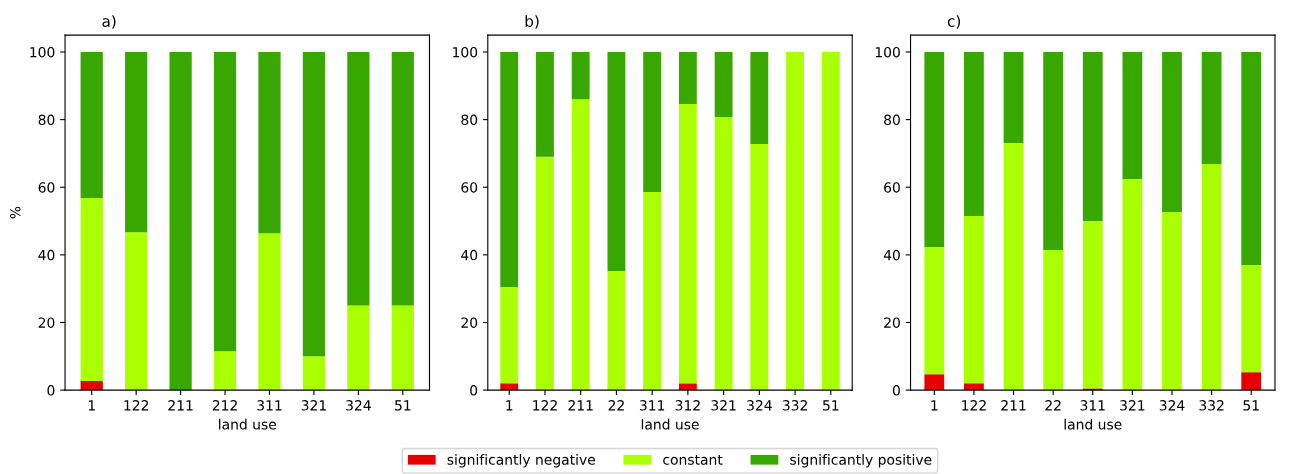 Image resolution: width=1301 pixels, height=474 pixels. What do you see at coordinates (532, 22) in the screenshot?
I see `chart-title: b)` at bounding box center [532, 22].